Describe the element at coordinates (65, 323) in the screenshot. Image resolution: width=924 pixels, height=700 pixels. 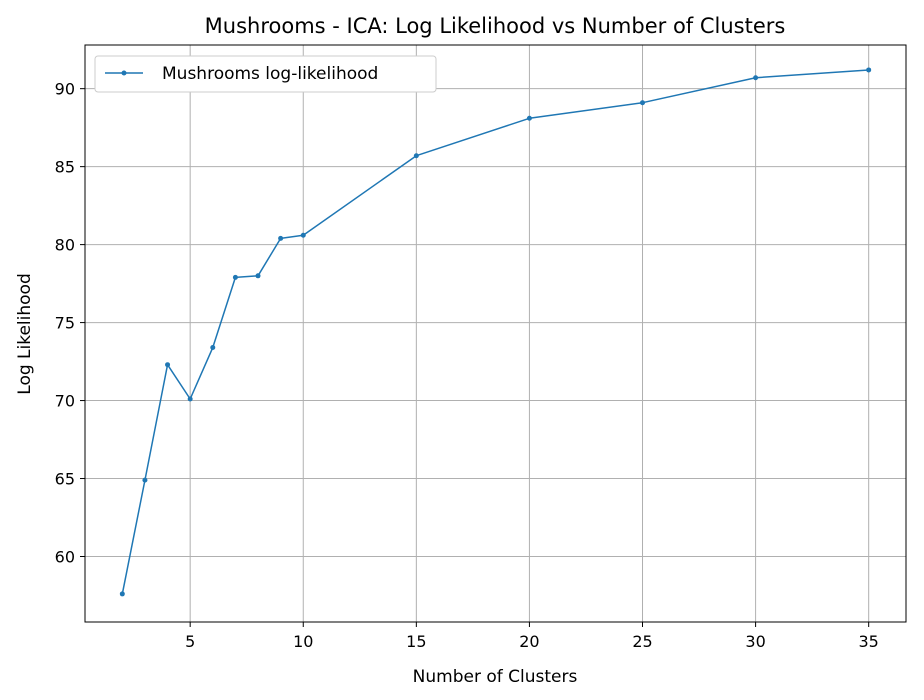
I see `y-tick-label: 75` at that location.